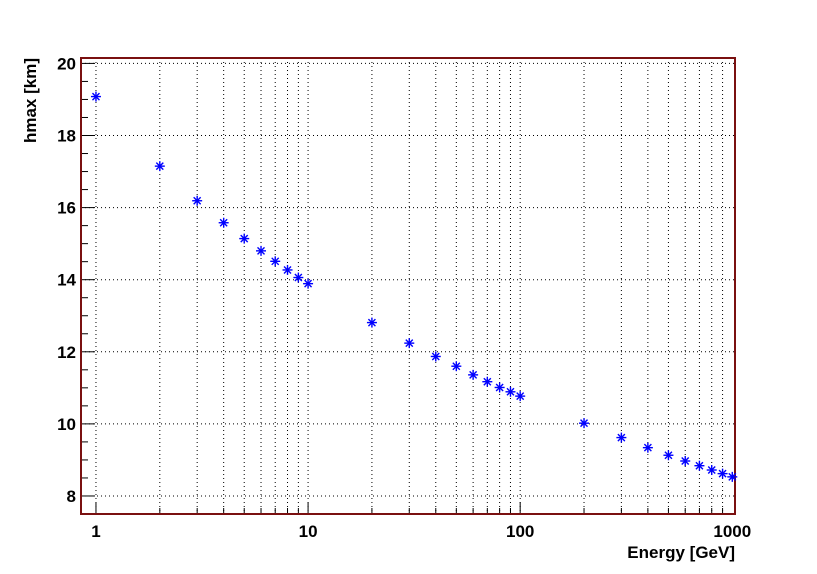  Describe the element at coordinates (421, 531) in the screenshot. I see `x-tick-labels: 1 10 100 1000` at that location.